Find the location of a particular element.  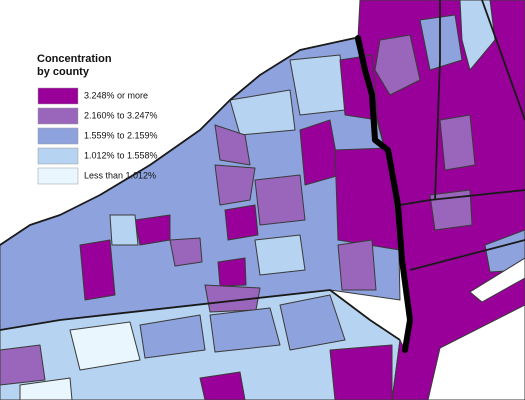

legend-label: 2.160% to 3.247% is located at coordinates (121, 115).